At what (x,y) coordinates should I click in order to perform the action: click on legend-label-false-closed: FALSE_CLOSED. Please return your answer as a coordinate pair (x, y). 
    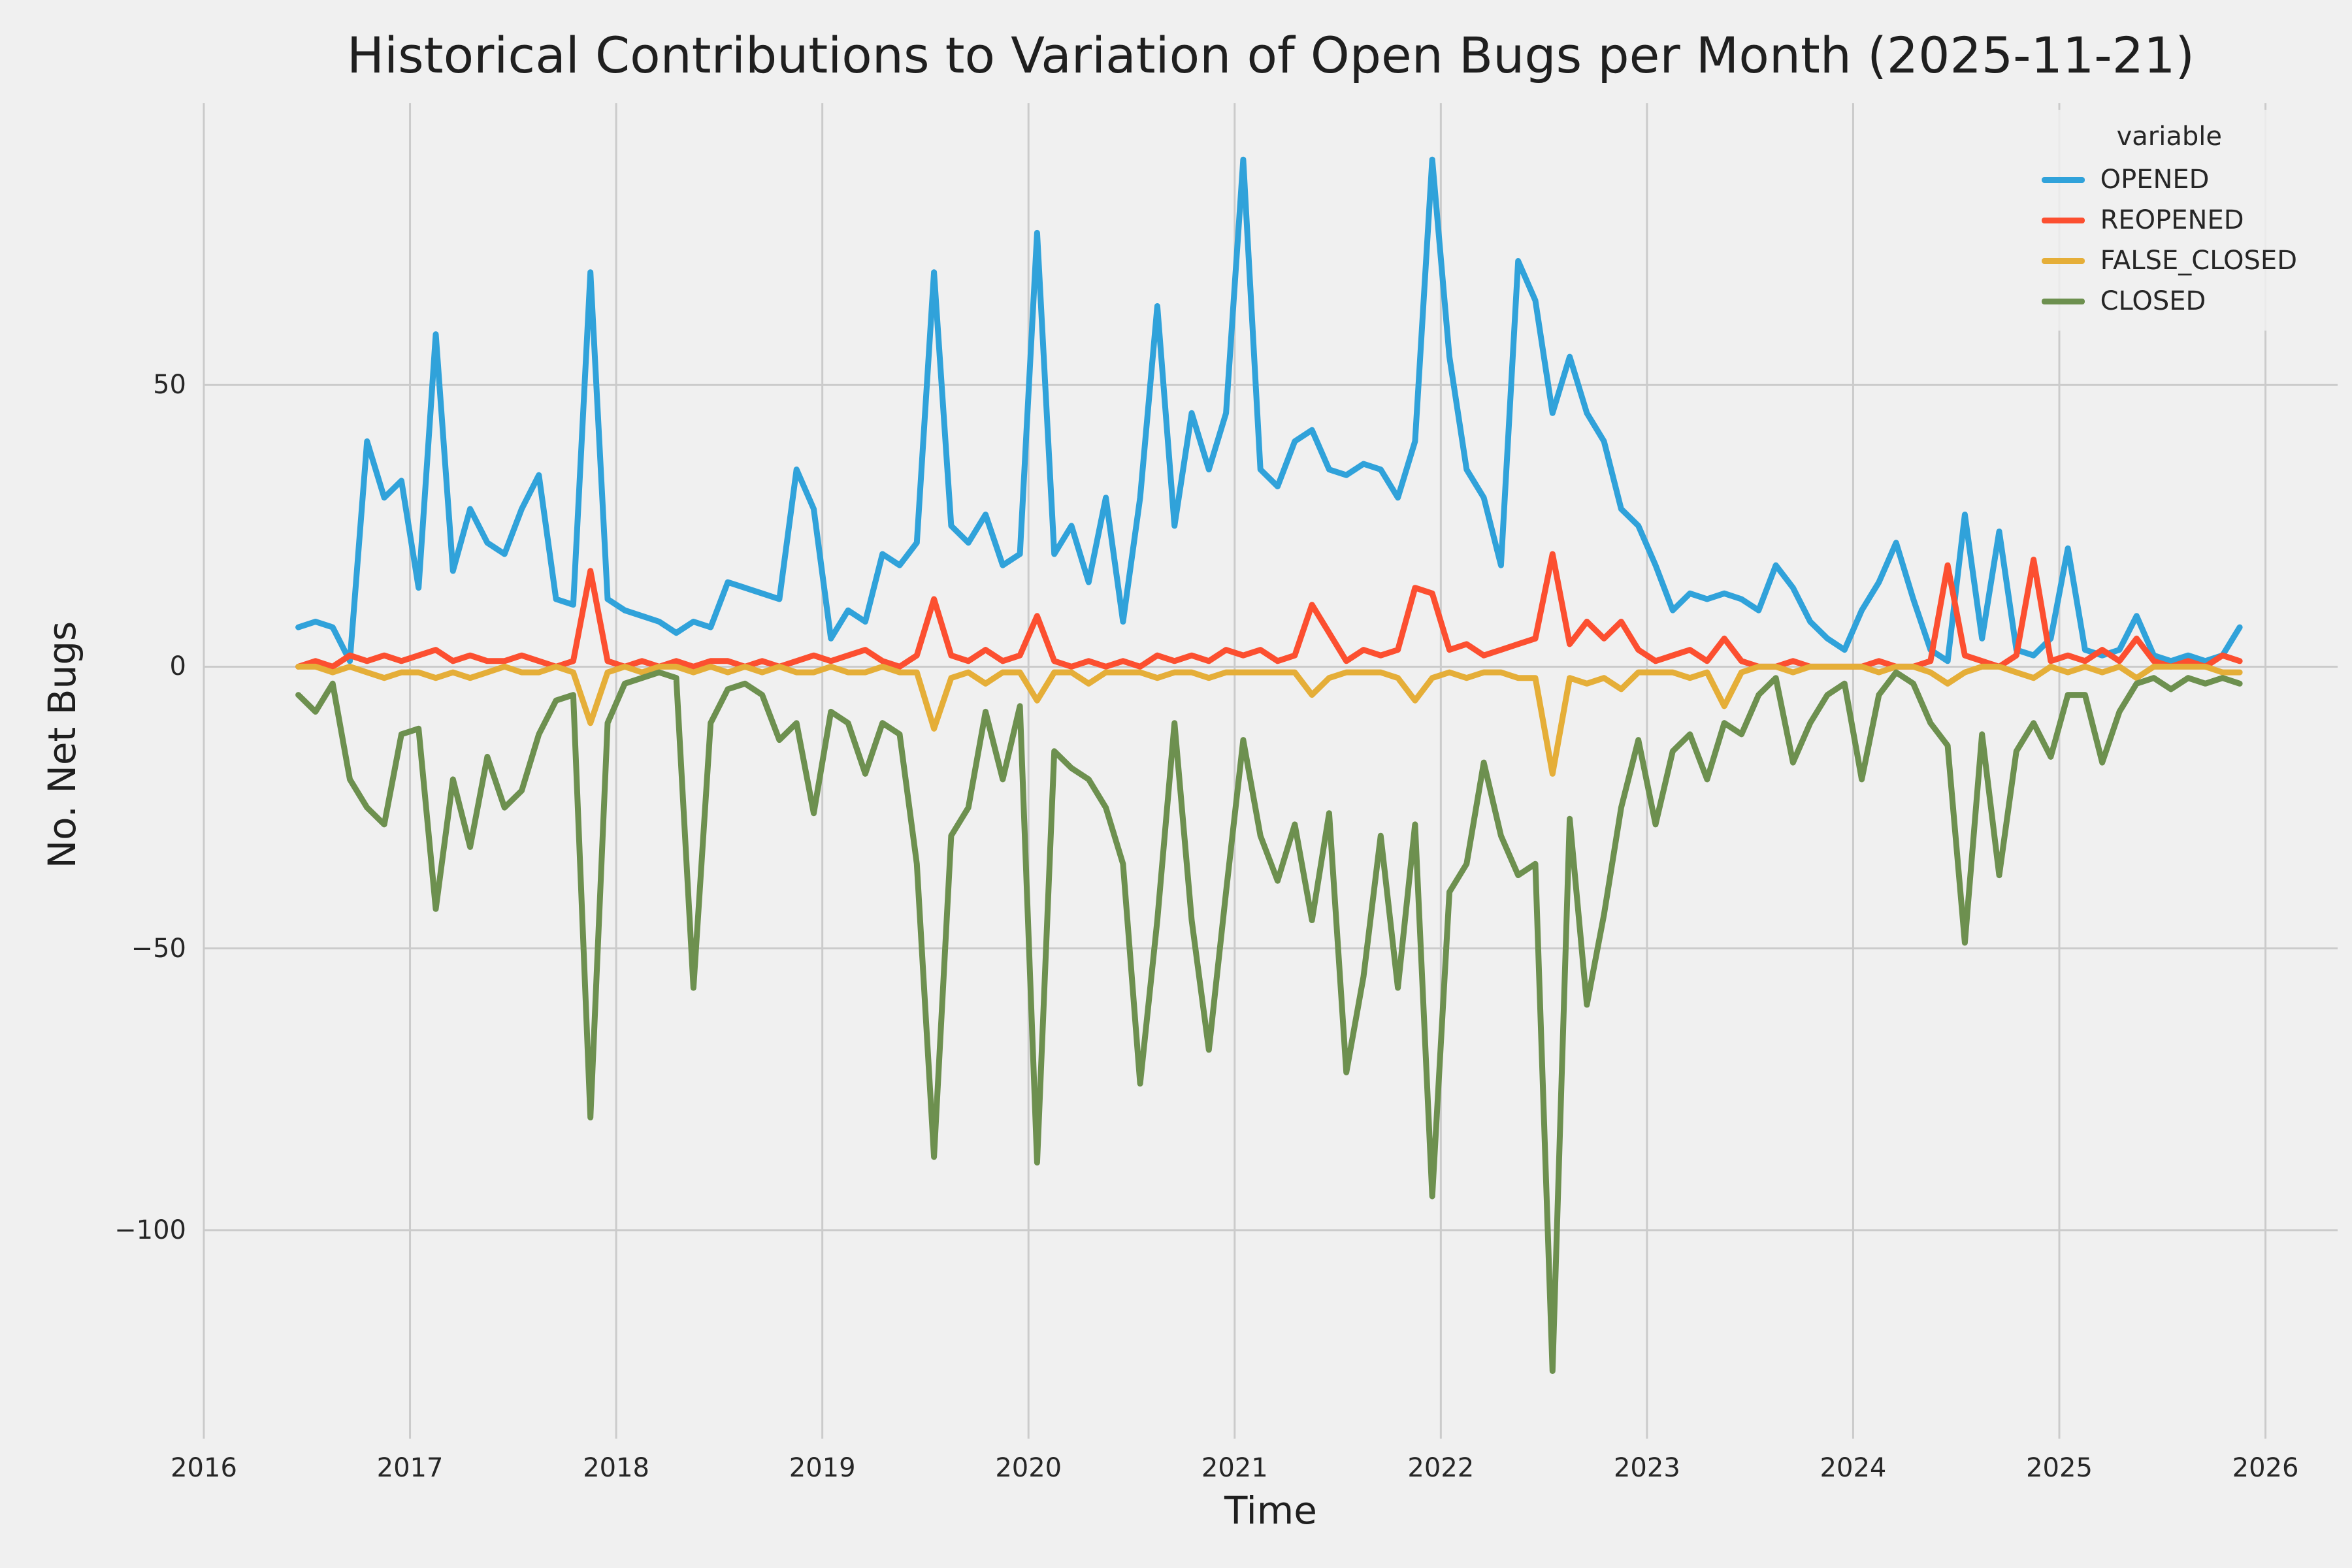
    Looking at the image, I should click on (2198, 261).